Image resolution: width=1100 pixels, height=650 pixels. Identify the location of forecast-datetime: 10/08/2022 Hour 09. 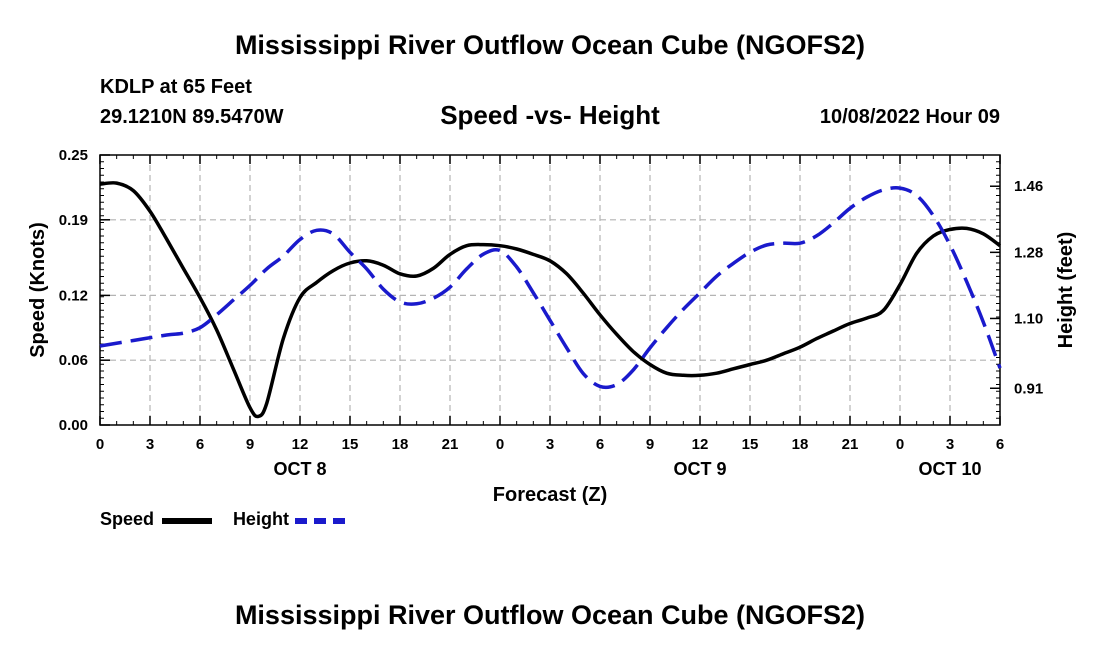
(909, 117).